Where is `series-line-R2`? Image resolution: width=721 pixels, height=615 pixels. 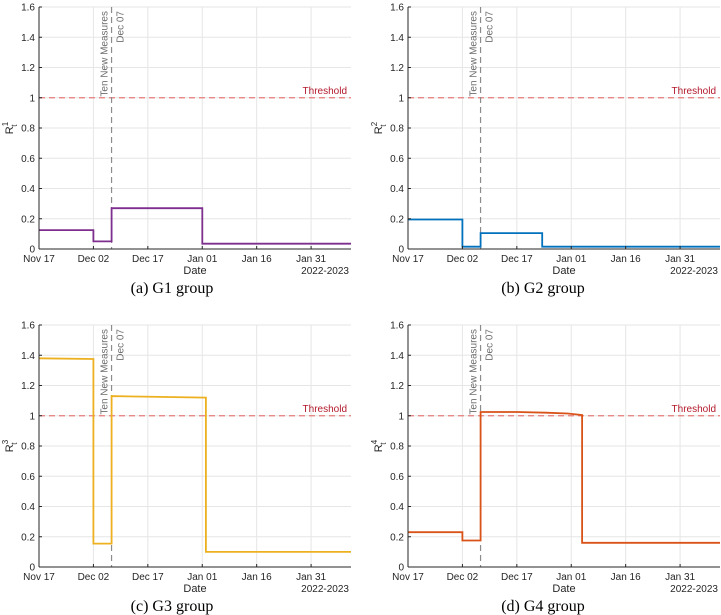
series-line-R2 is located at coordinates (564, 233).